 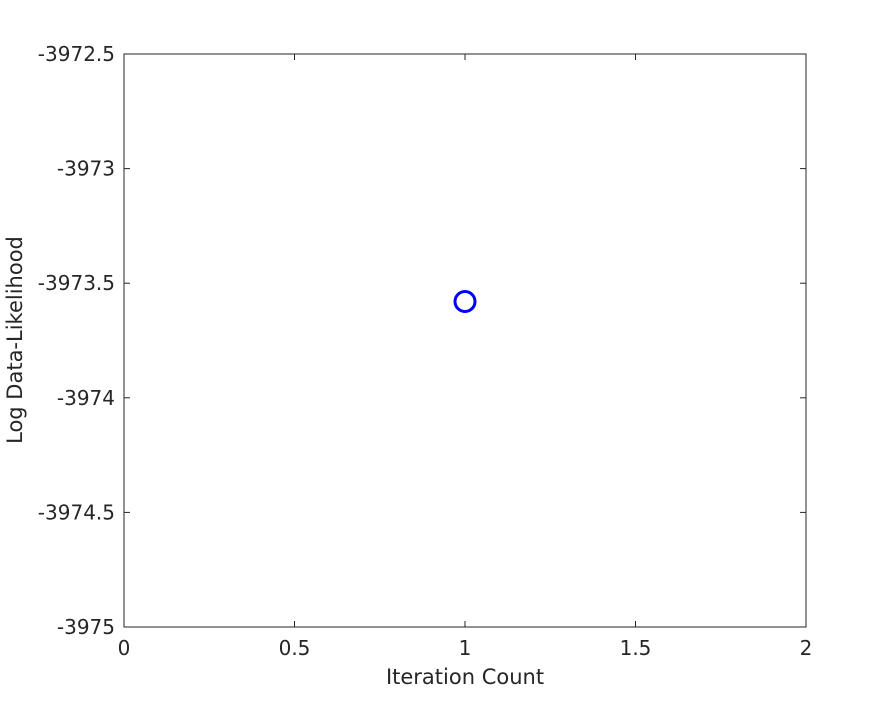 I want to click on y-tick-label: -3973.5, so click(x=76, y=283).